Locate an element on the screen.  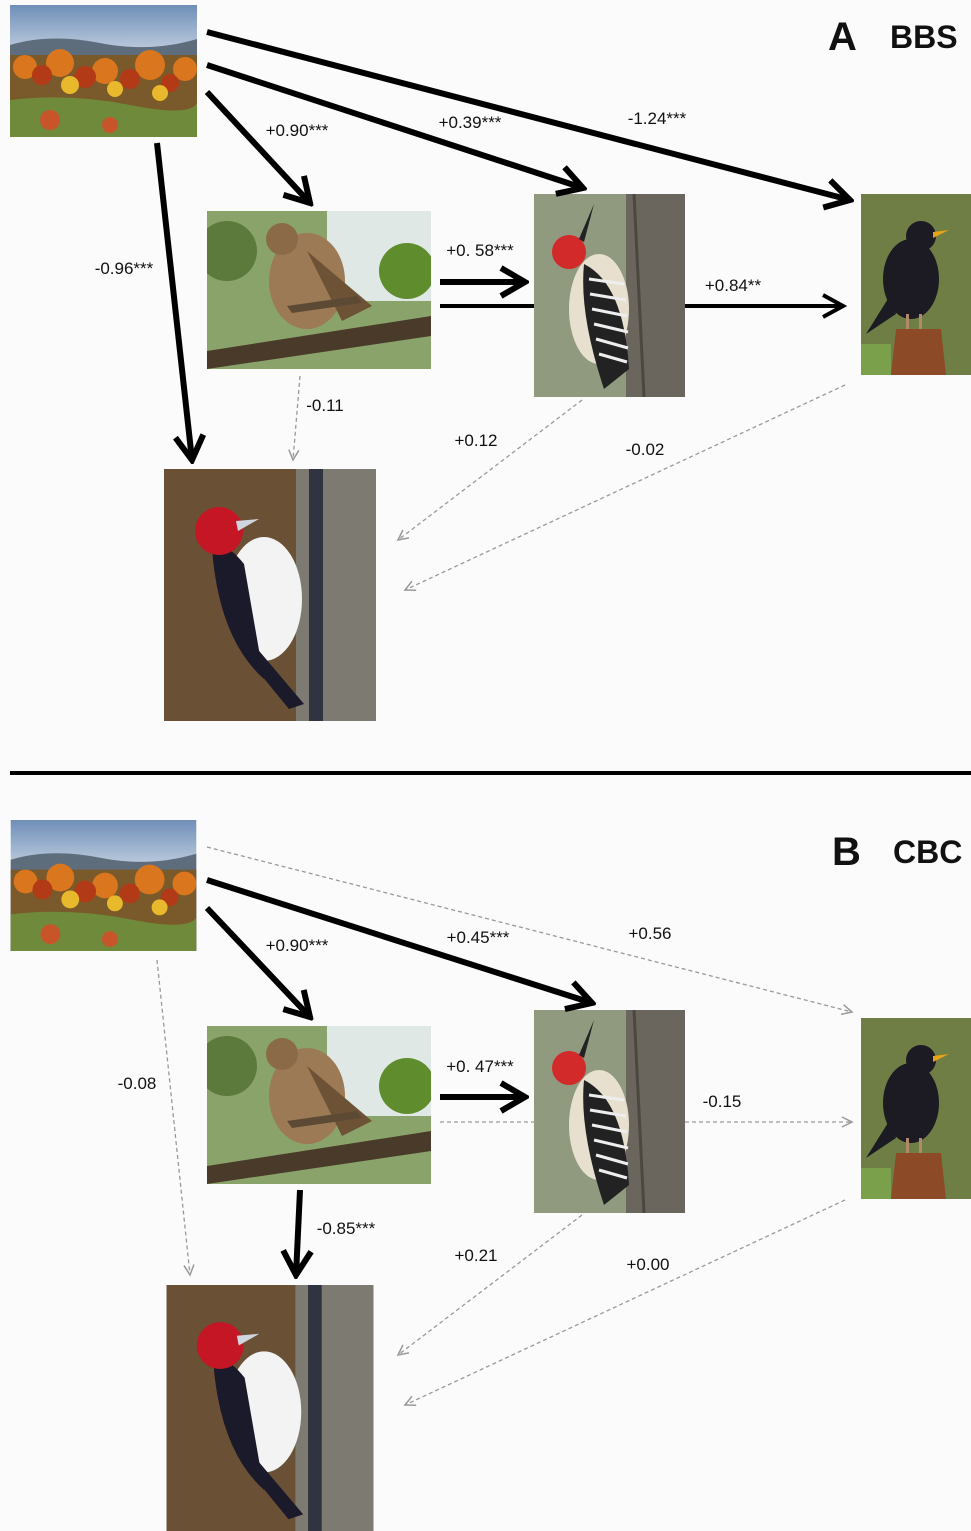
path-coefficient: +0.00 is located at coordinates (647, 1264).